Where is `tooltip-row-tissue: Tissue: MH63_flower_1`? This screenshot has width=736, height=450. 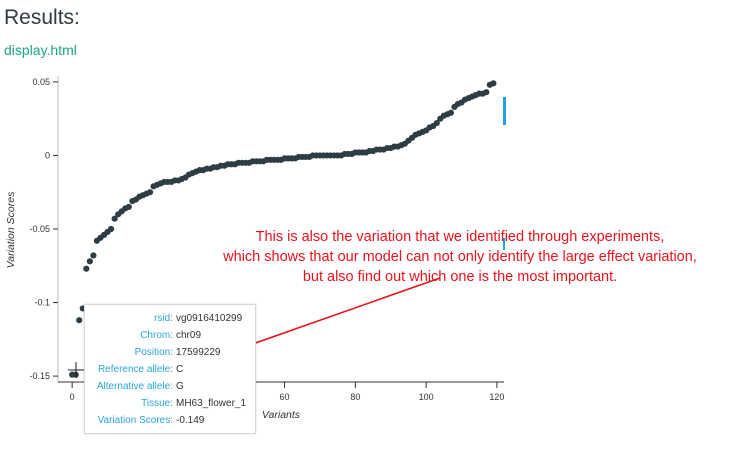 tooltip-row-tissue: Tissue: MH63_flower_1 is located at coordinates (170, 404).